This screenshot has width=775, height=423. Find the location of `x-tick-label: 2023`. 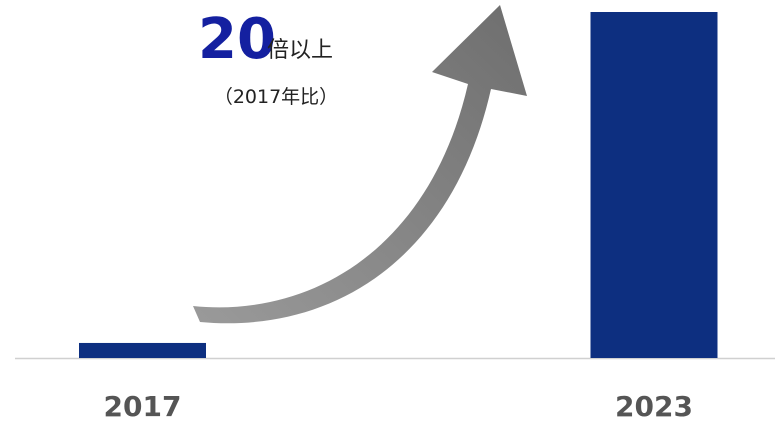

x-tick-label: 2023 is located at coordinates (654, 406).